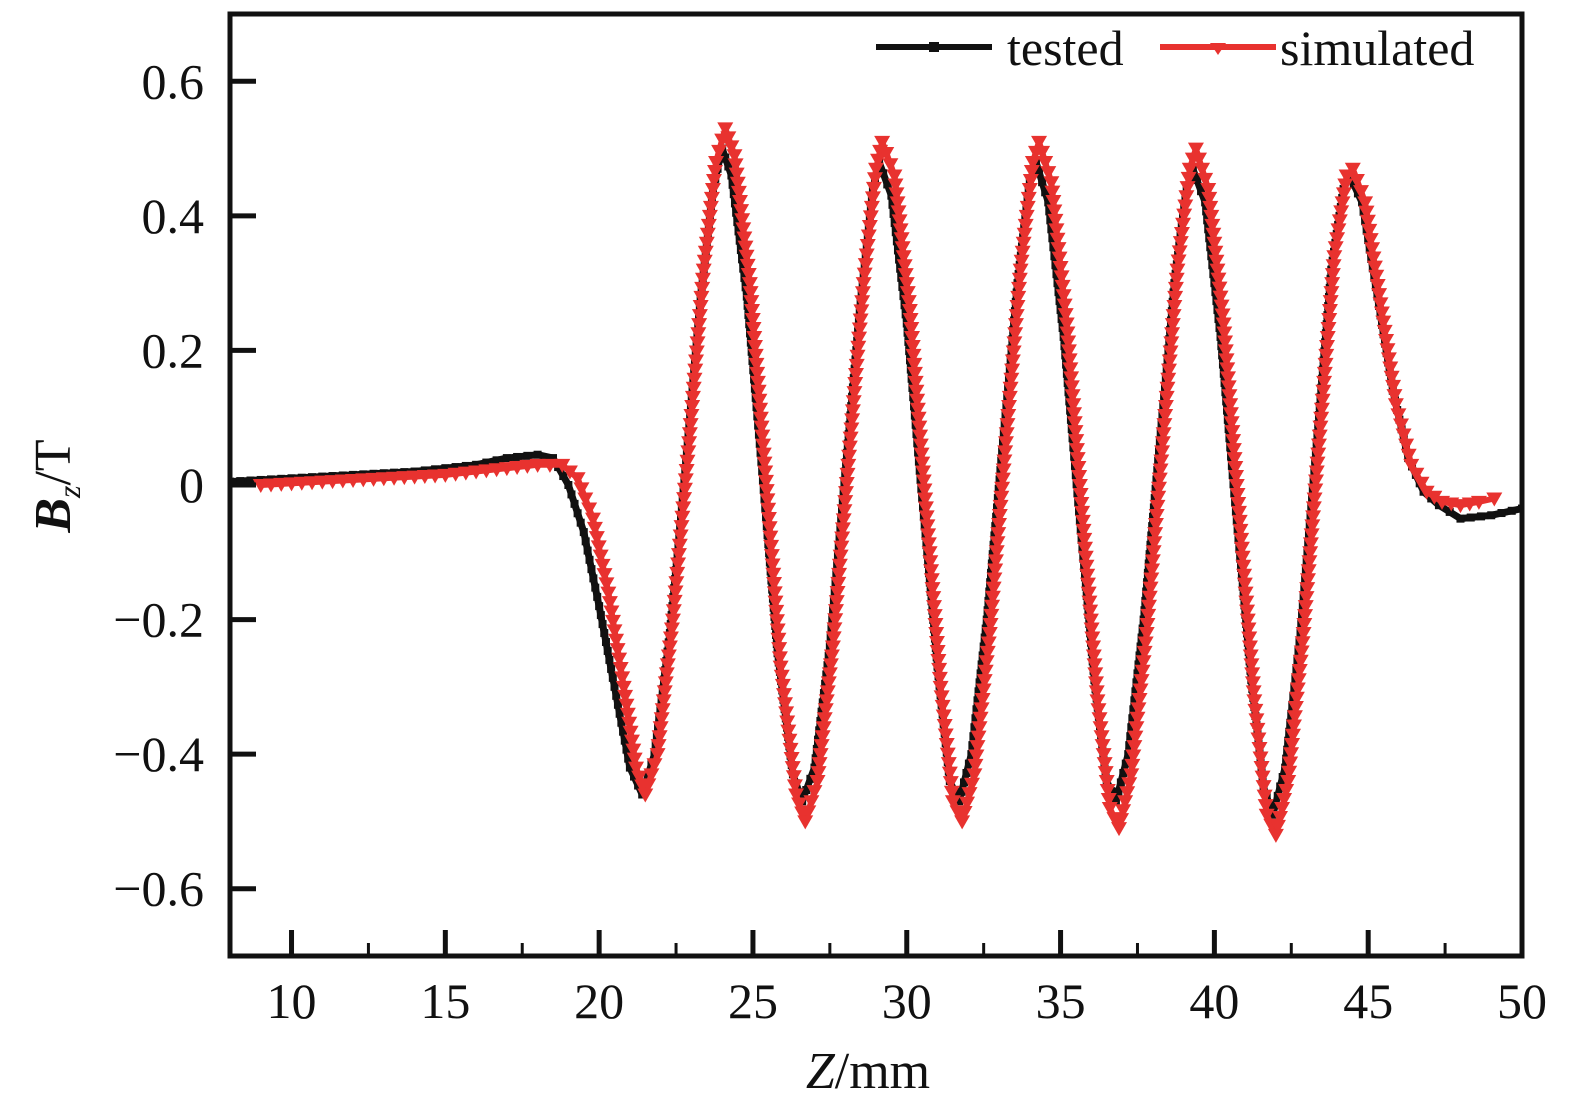  What do you see at coordinates (158, 620) in the screenshot?
I see `y-tick-label: −0.2` at bounding box center [158, 620].